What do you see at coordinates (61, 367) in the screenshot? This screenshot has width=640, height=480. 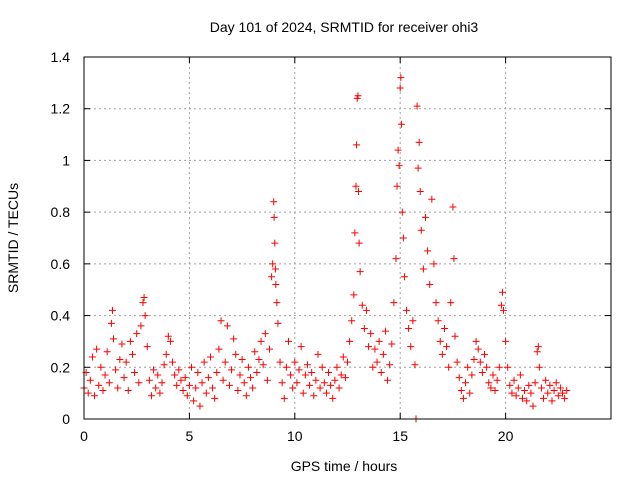 I see `y-tick-label: 0.2` at bounding box center [61, 367].